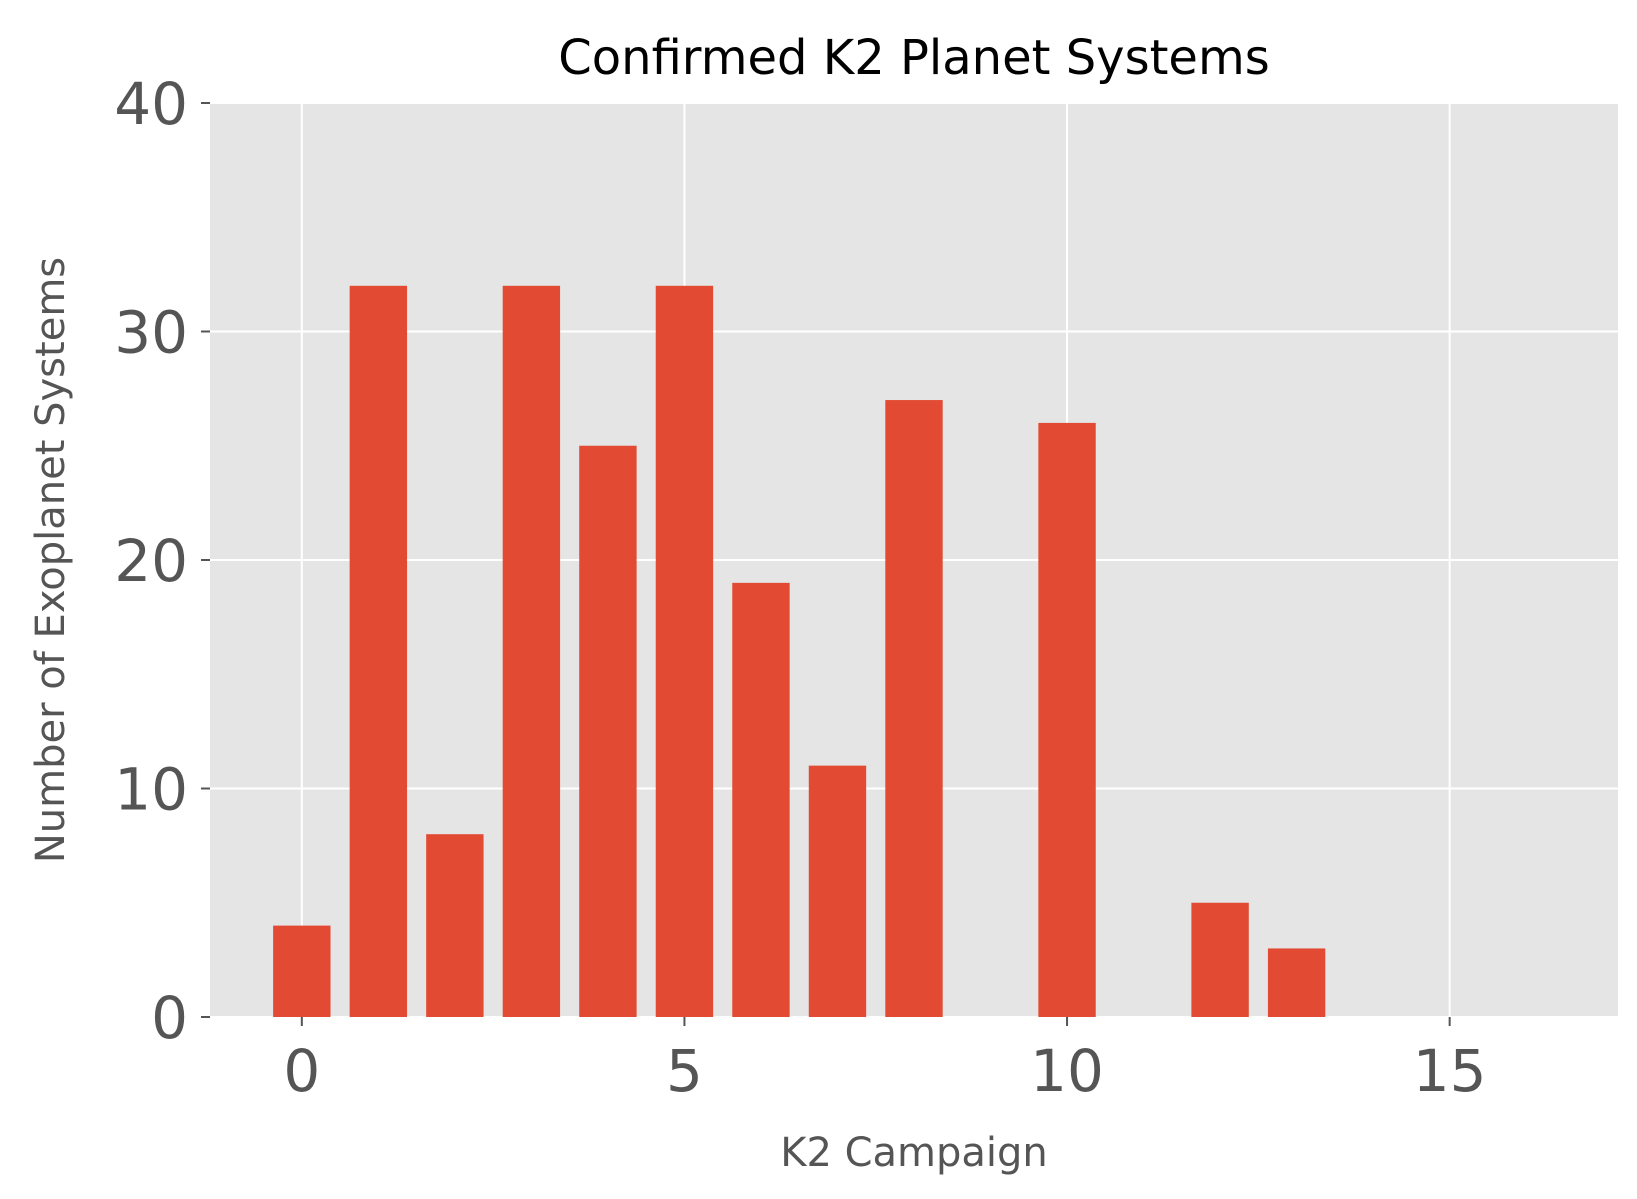 Image resolution: width=1637 pixels, height=1199 pixels. I want to click on x-axis-label: K2 Campaign, so click(914, 1153).